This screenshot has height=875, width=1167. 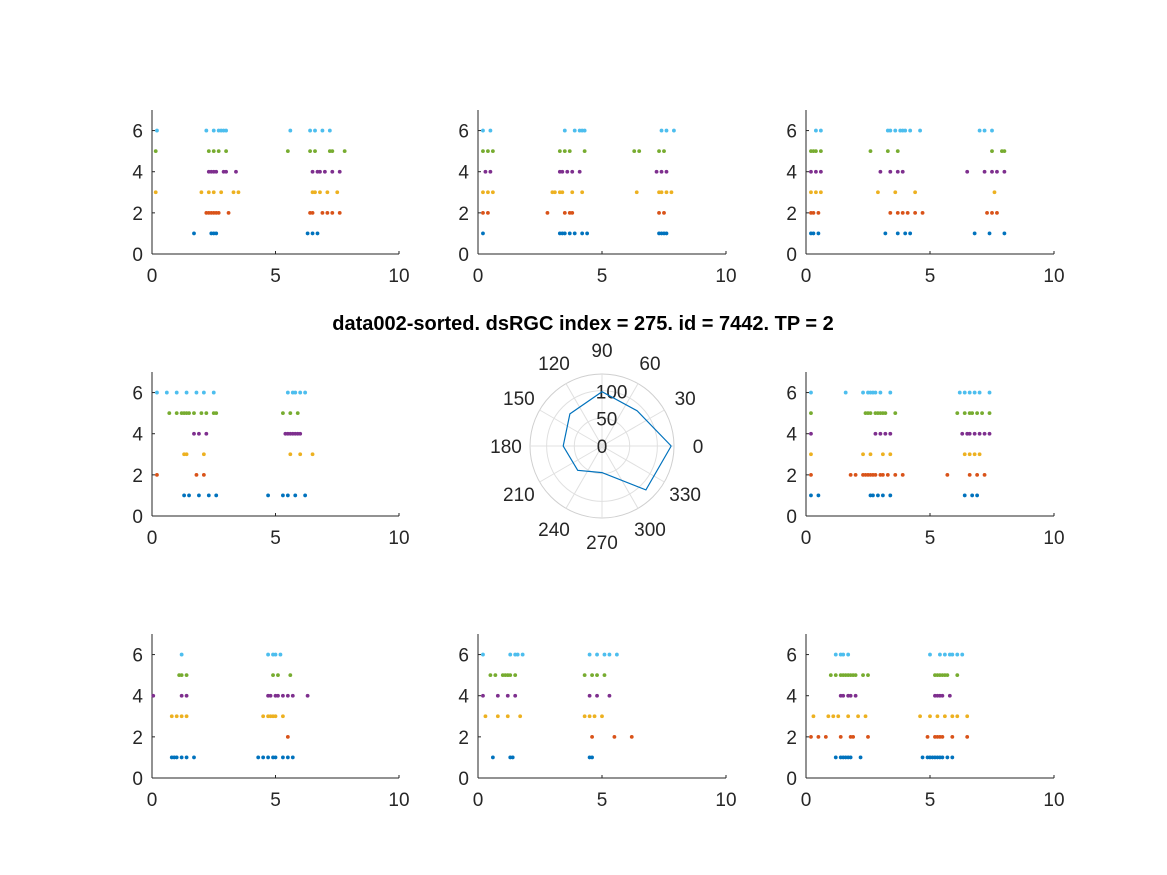 I want to click on raster-panel-top-center: 0 5 10 0 2 4 6, so click(x=597, y=198).